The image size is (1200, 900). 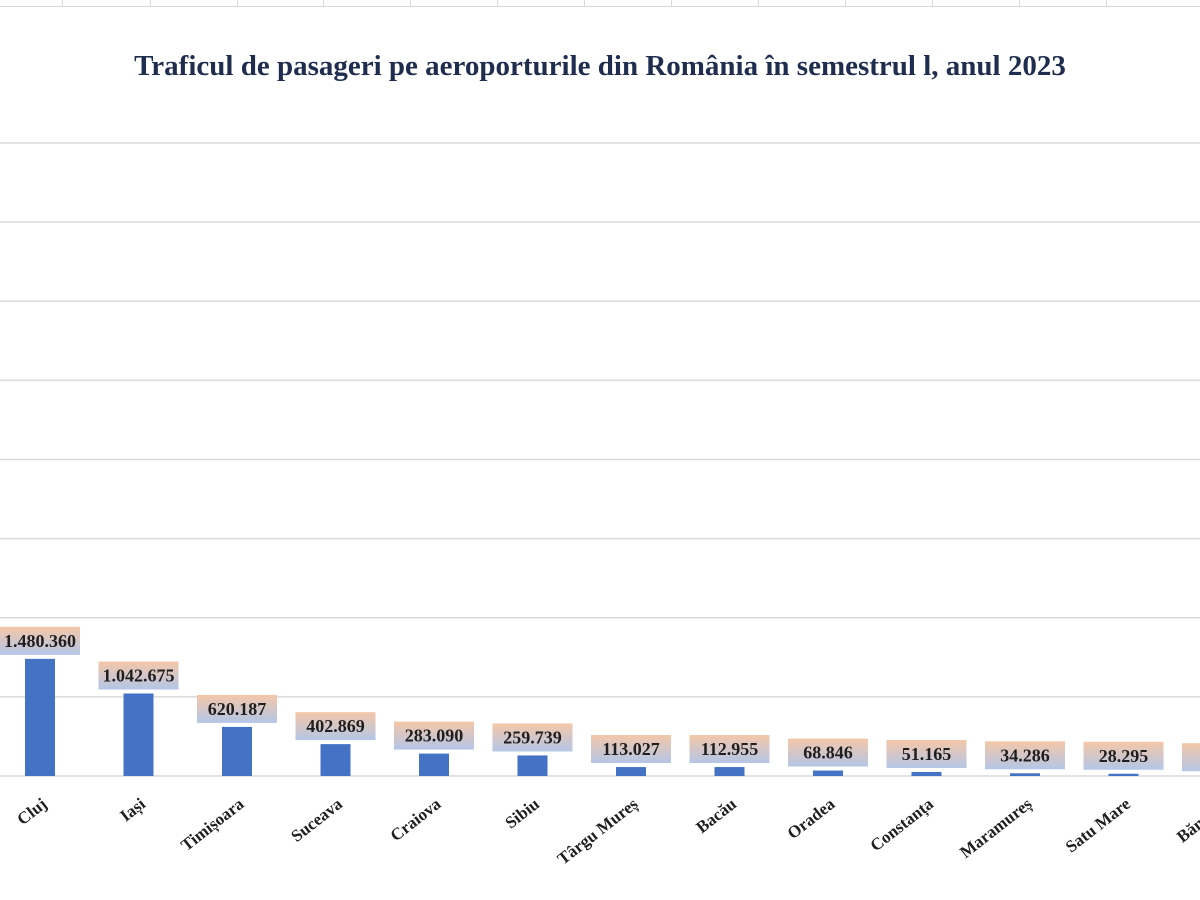 I want to click on data-label-text: 112.955, so click(x=730, y=749).